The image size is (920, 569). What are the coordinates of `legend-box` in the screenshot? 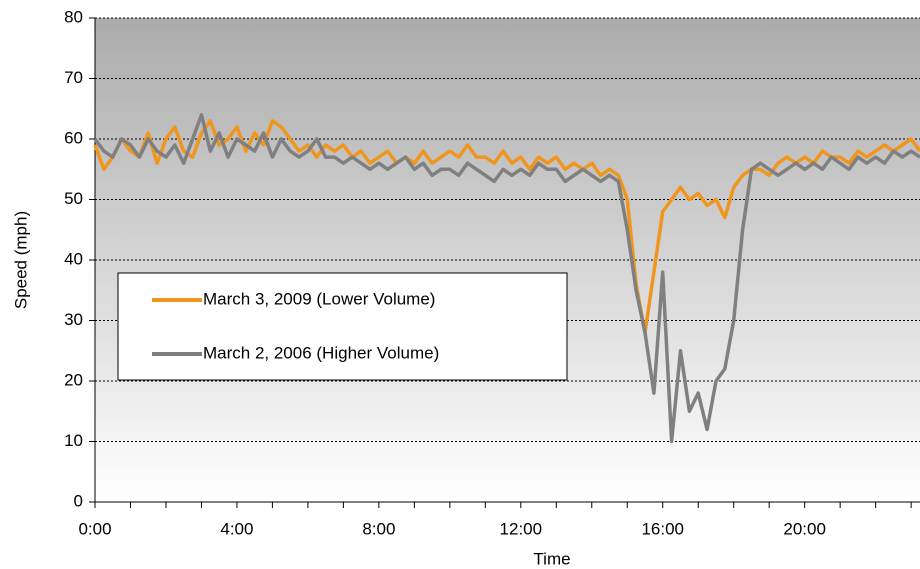 It's located at (342, 326).